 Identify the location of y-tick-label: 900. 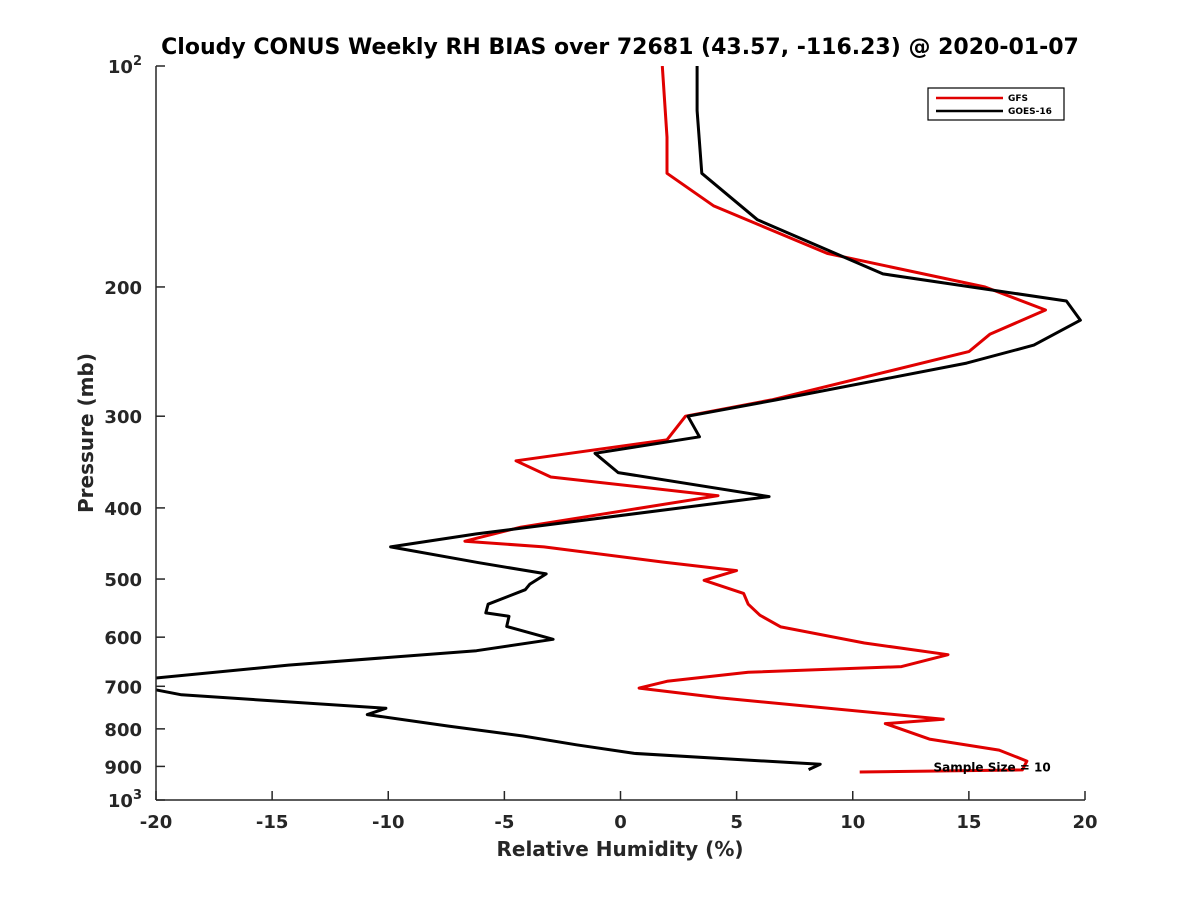
(123, 767).